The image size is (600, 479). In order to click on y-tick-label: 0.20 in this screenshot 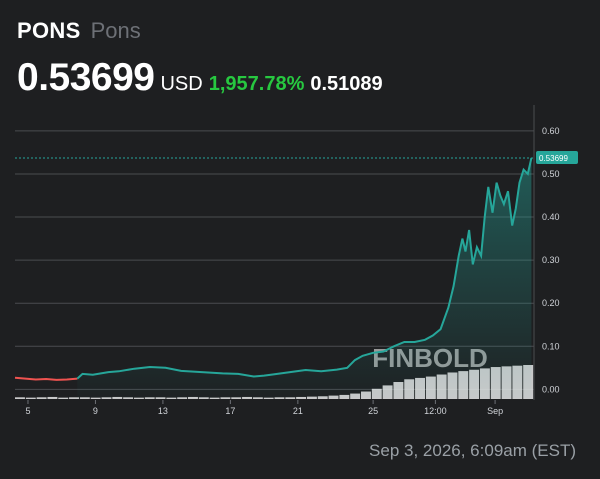, I will do `click(551, 303)`.